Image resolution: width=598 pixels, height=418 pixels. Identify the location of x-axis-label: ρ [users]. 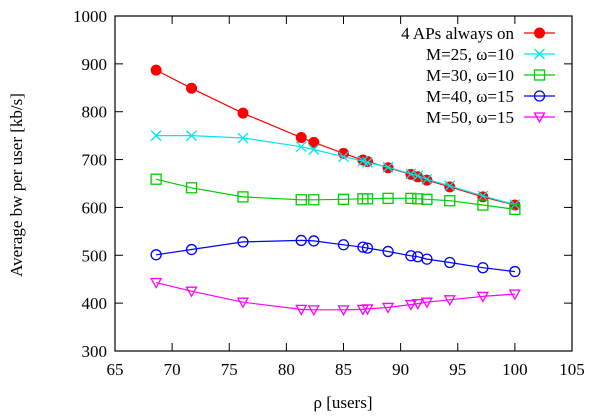
(343, 402).